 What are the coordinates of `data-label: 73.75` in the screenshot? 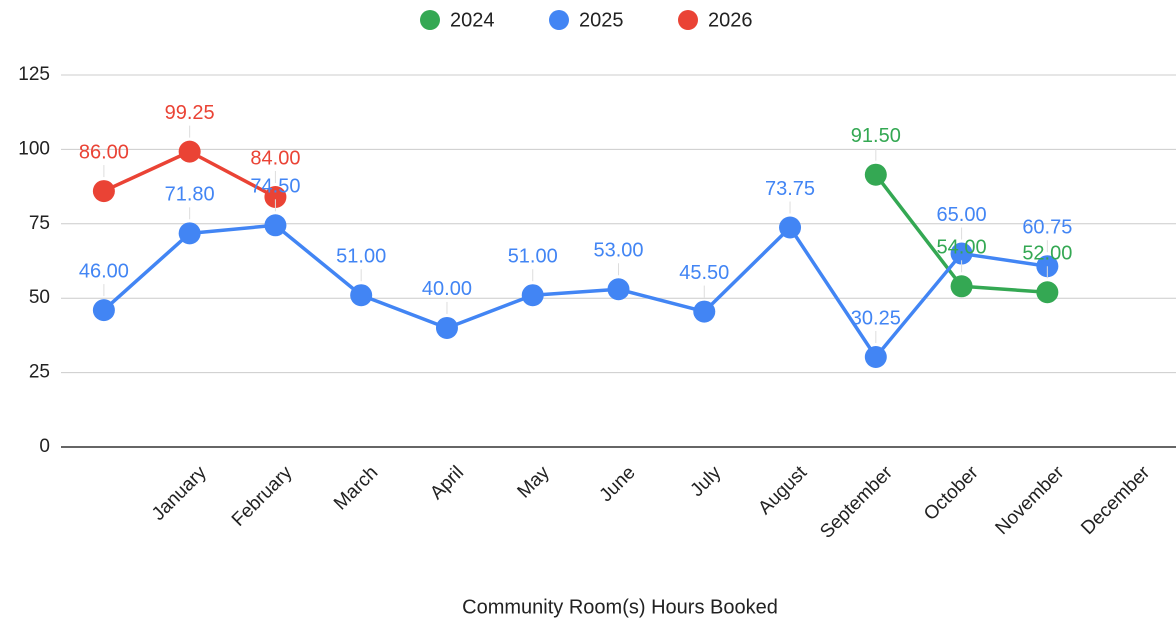 It's located at (790, 189).